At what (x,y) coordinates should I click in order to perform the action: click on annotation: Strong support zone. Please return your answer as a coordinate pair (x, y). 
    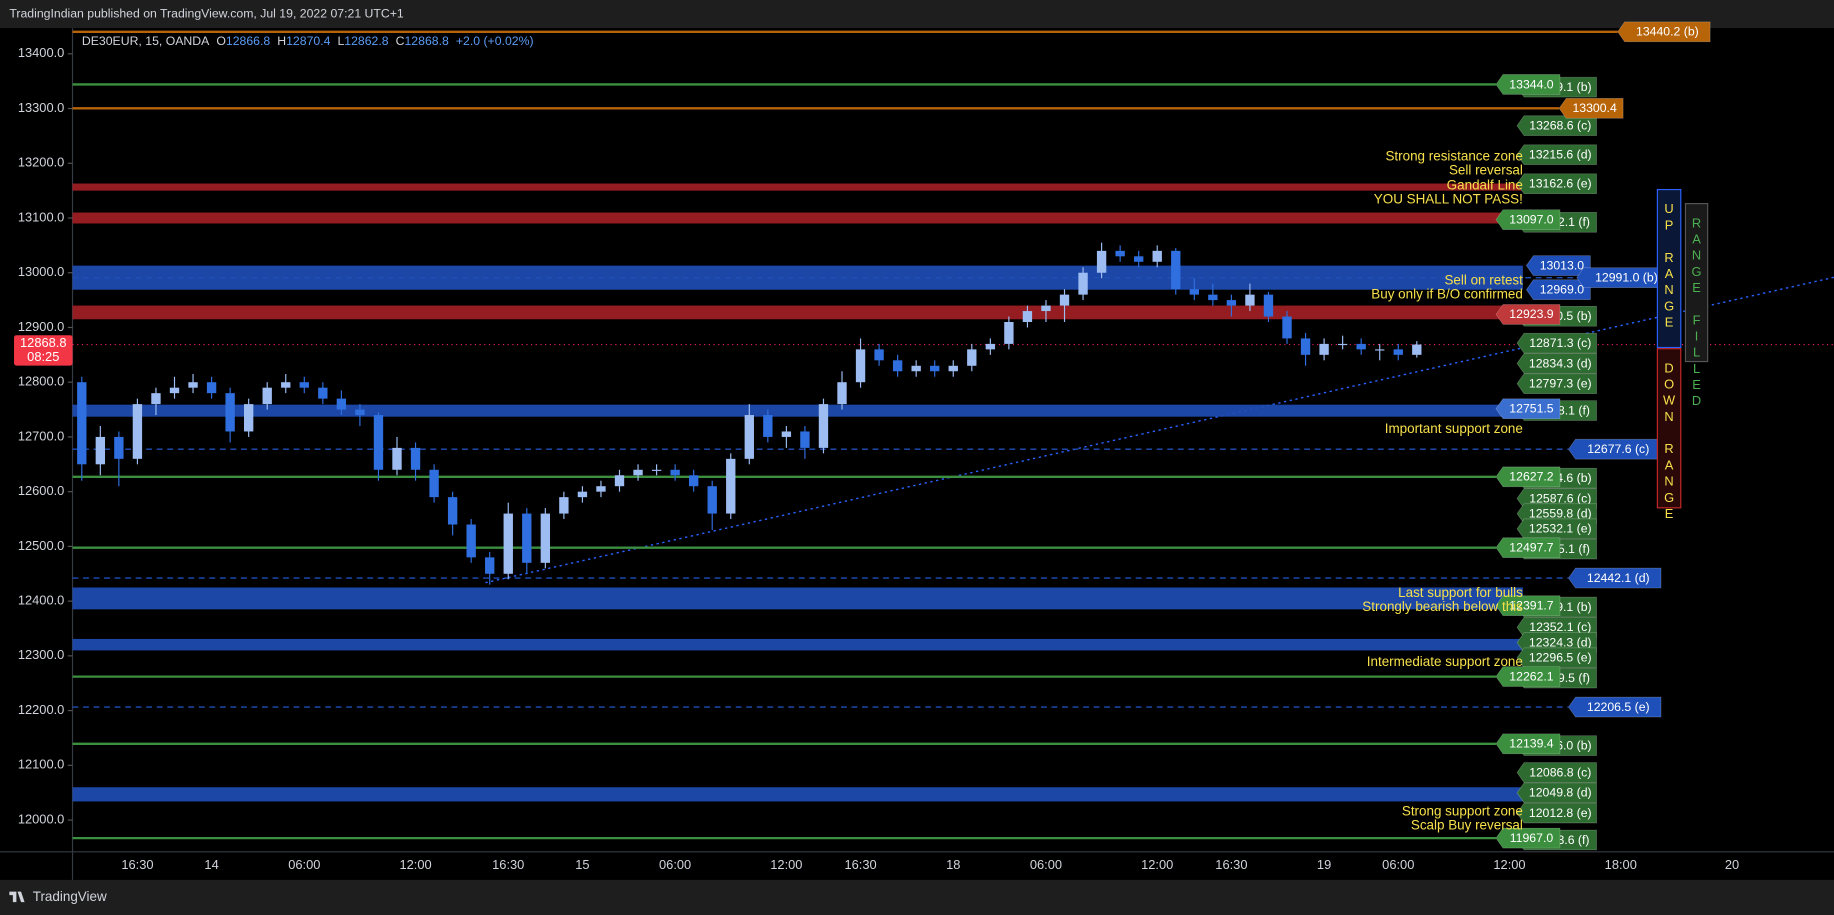
    Looking at the image, I should click on (1462, 811).